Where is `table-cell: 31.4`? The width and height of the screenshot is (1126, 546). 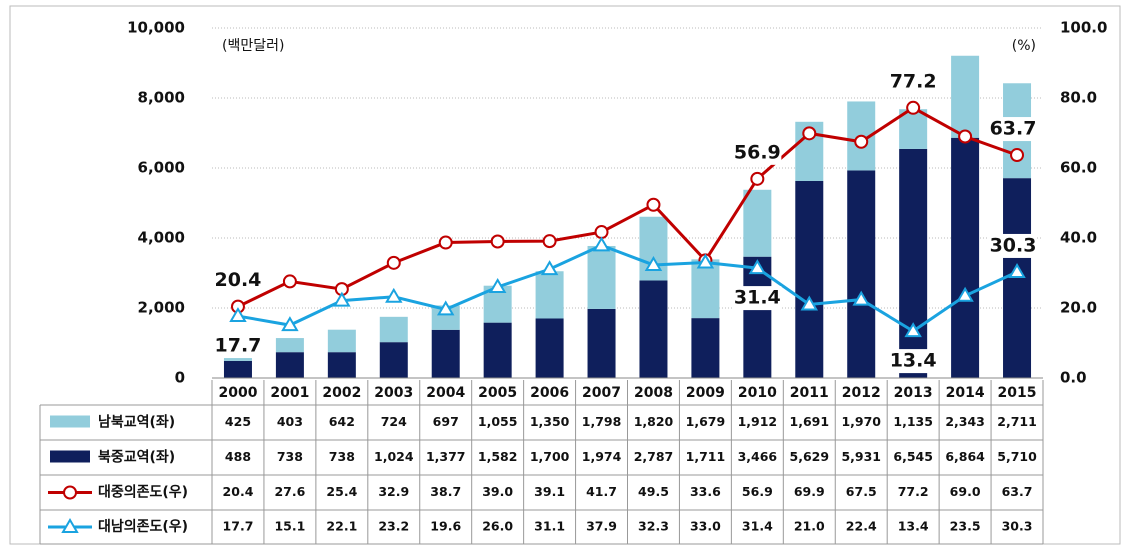 table-cell: 31.4 is located at coordinates (757, 526).